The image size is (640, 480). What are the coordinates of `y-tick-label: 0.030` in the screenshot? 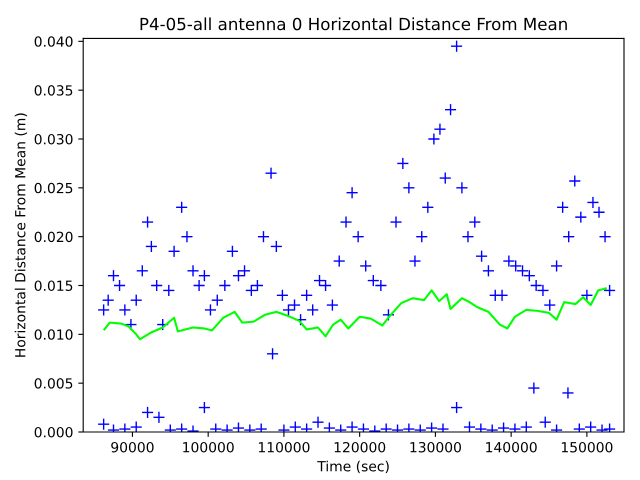 It's located at (53, 139).